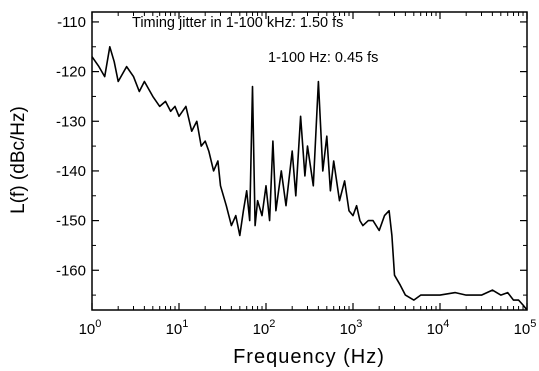 The height and width of the screenshot is (371, 539). I want to click on x-tick-label-0: 10⁰, so click(90, 328).